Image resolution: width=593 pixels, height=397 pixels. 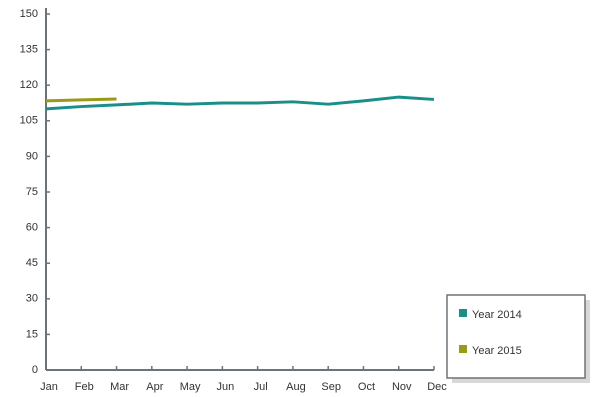 I want to click on y-tick-label: 0, so click(x=35, y=370).